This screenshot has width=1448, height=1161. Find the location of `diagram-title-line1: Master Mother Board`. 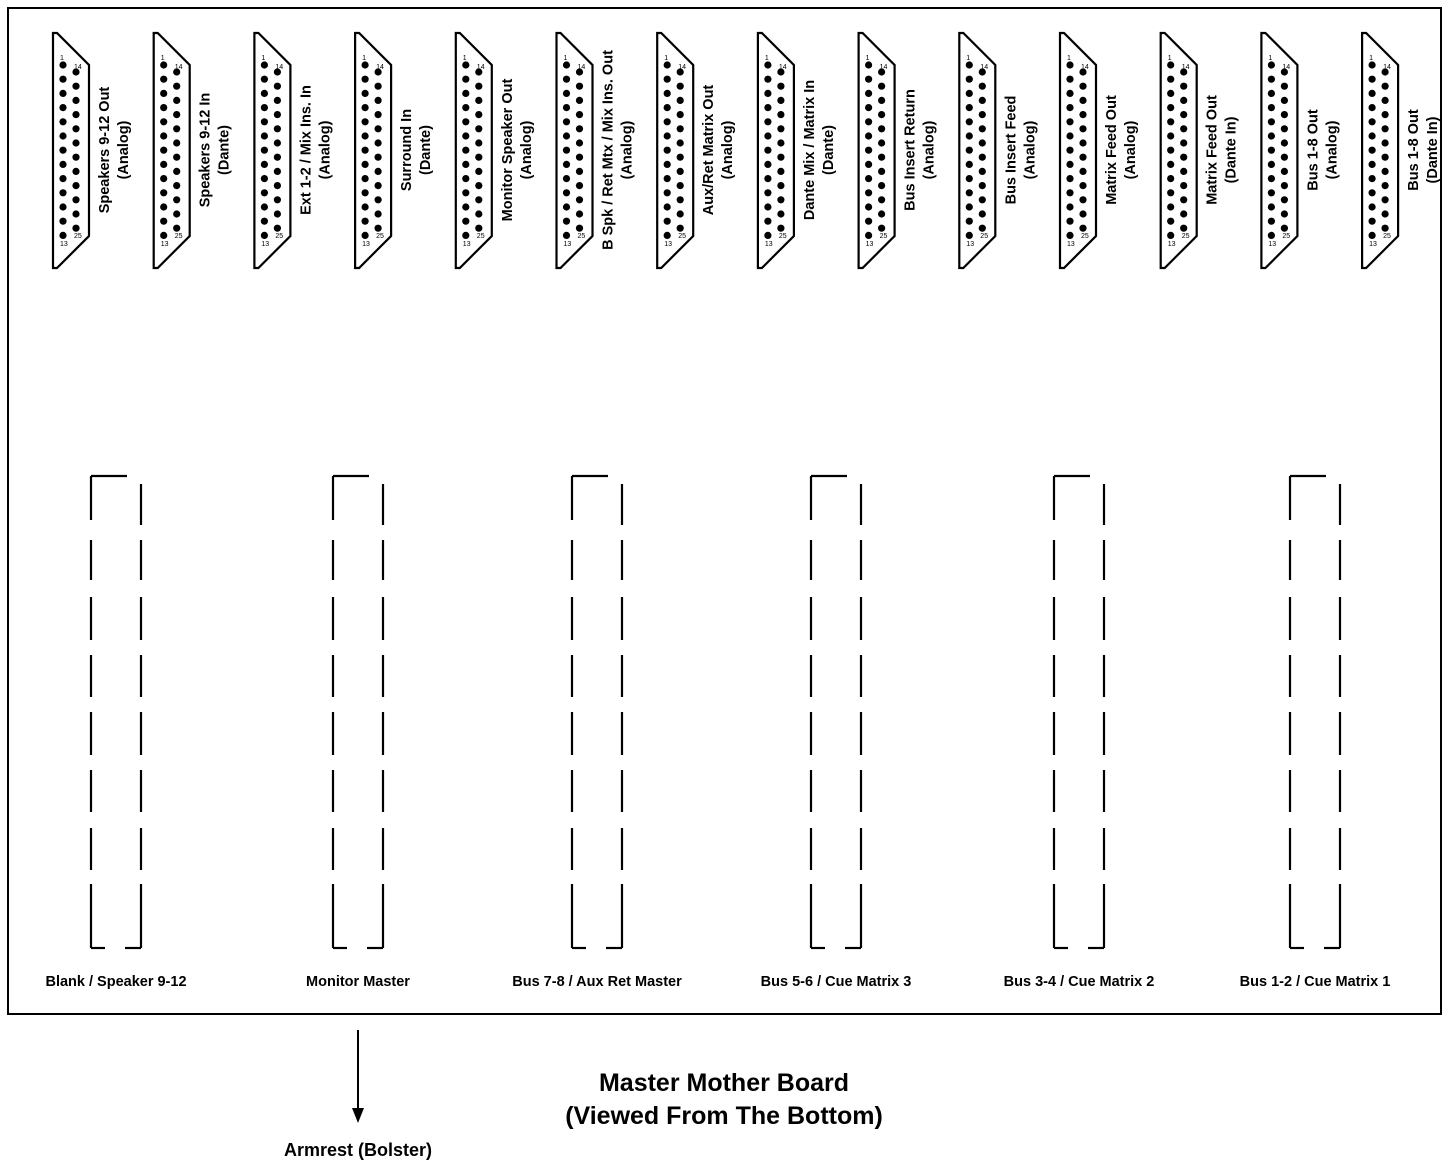

diagram-title-line1: Master Mother Board is located at coordinates (724, 1083).